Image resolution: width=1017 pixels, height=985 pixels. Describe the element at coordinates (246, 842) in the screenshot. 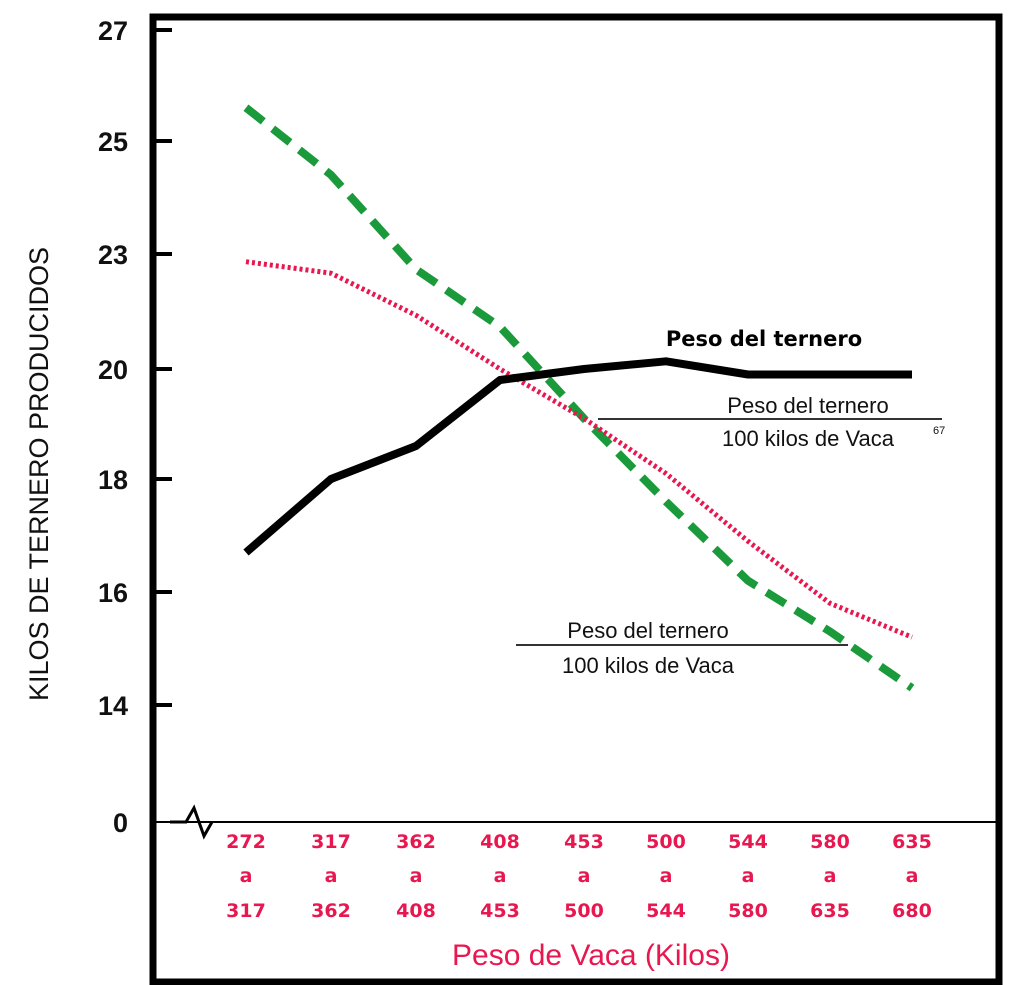

I see `x-category-label-from: 272` at that location.